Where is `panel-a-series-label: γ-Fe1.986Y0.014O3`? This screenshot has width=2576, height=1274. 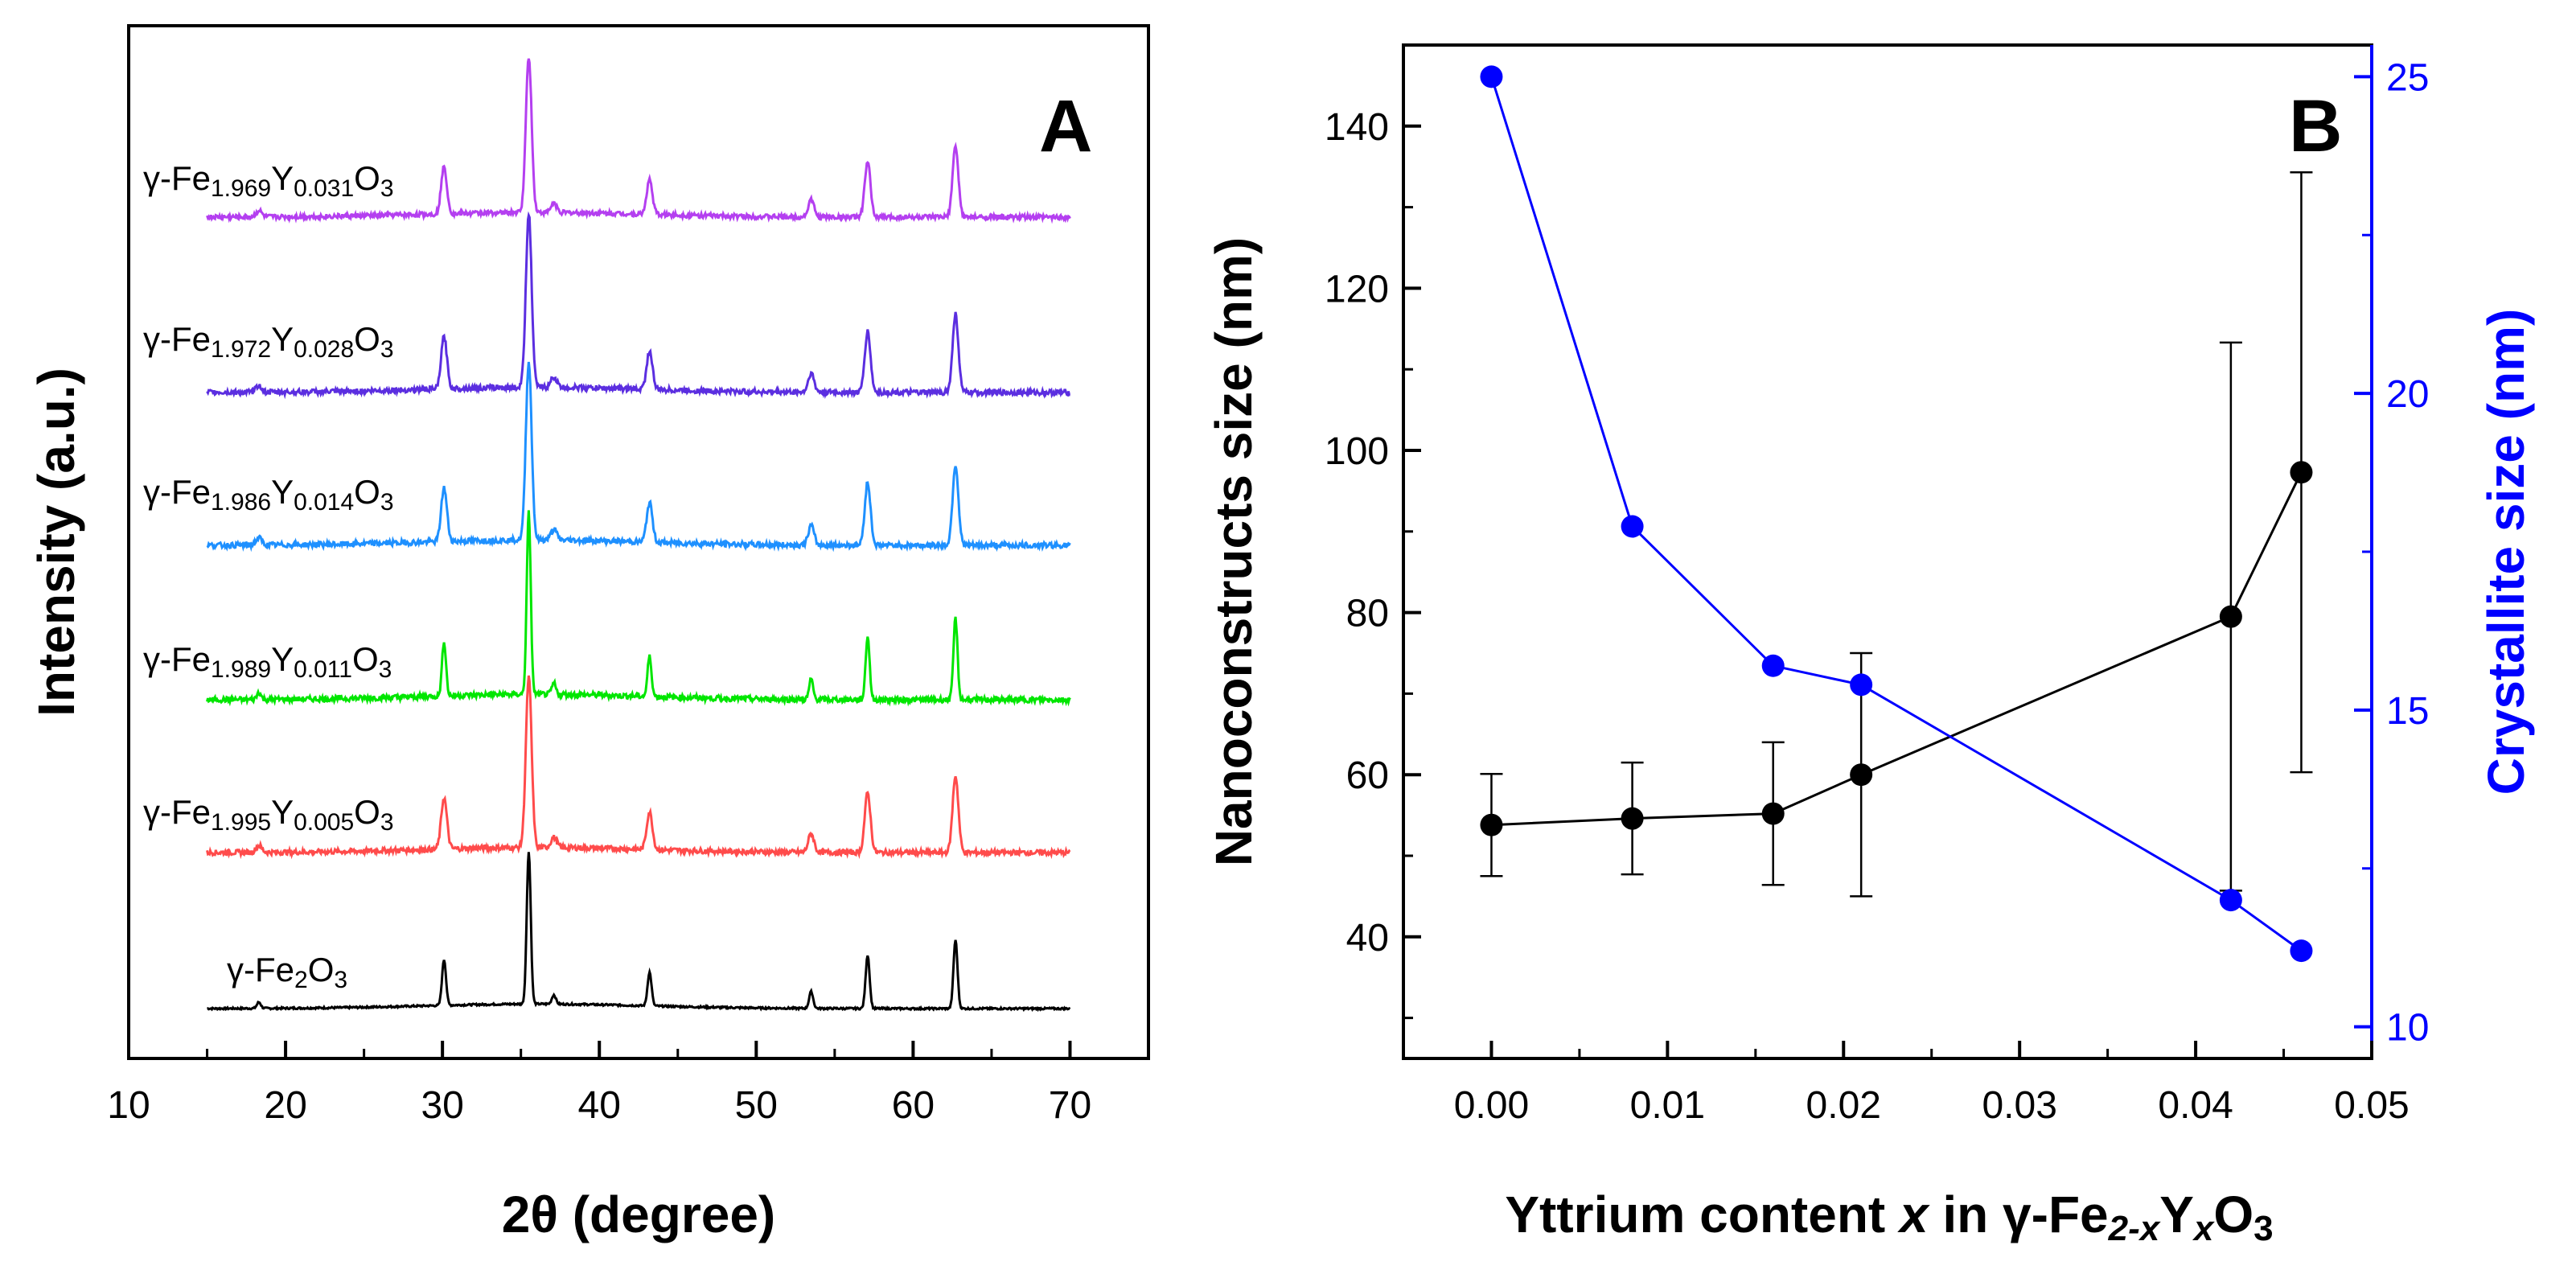
panel-a-series-label: γ-Fe1.986Y0.014O3 is located at coordinates (268, 494).